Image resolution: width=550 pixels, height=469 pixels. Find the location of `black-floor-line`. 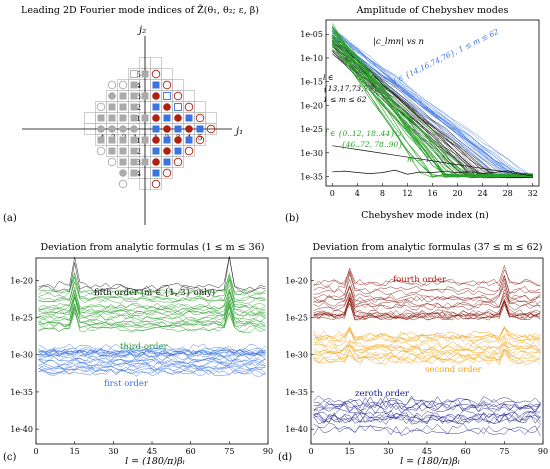

black-floor-line is located at coordinates (432, 161).